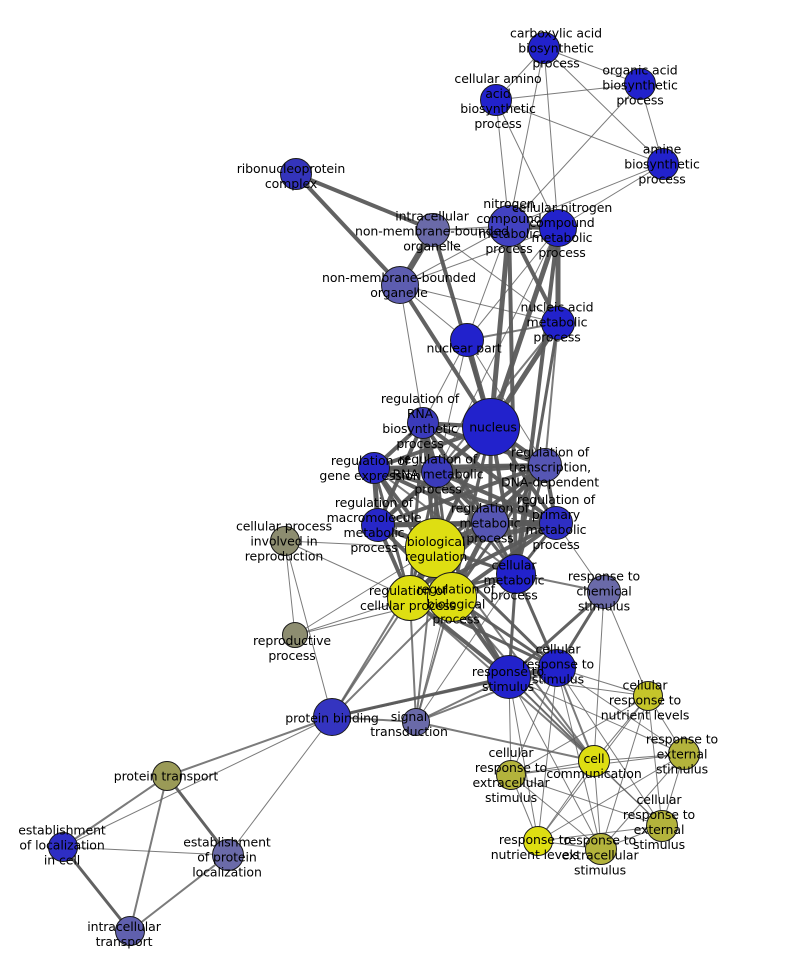 This screenshot has height=971, width=786. What do you see at coordinates (557, 668) in the screenshot?
I see `graph-node-cellular-response-to-stimulus` at bounding box center [557, 668].